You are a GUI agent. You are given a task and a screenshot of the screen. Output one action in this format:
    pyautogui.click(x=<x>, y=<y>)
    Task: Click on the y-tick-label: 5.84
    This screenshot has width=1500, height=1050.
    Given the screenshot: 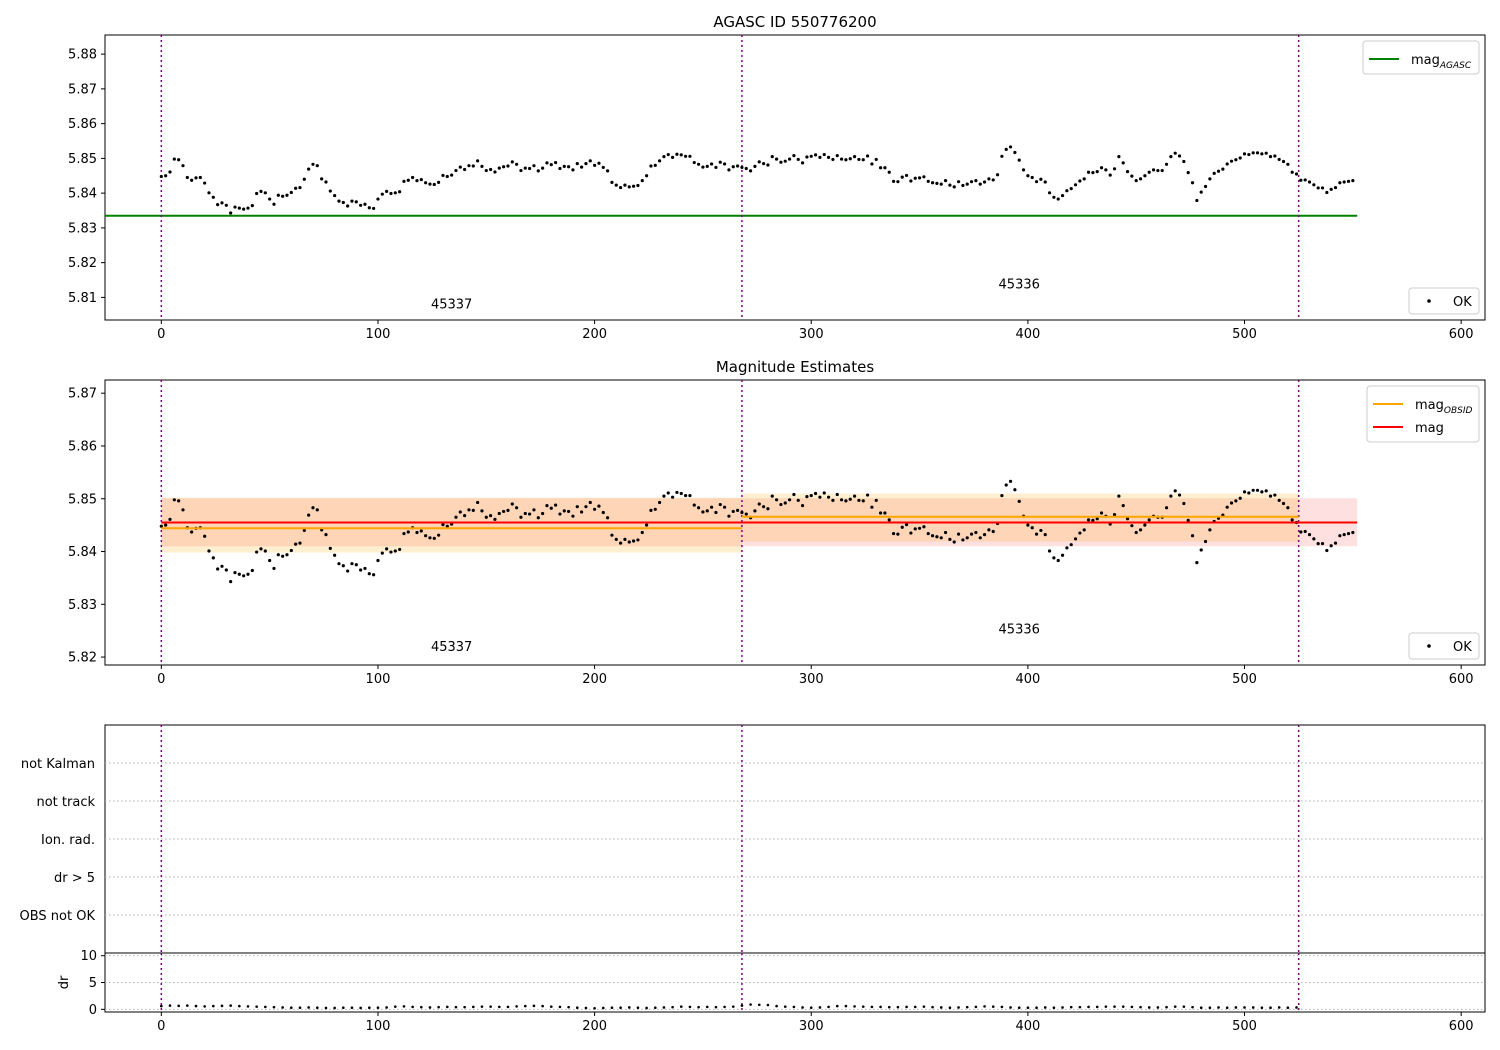 What is the action you would take?
    pyautogui.click(x=82, y=194)
    